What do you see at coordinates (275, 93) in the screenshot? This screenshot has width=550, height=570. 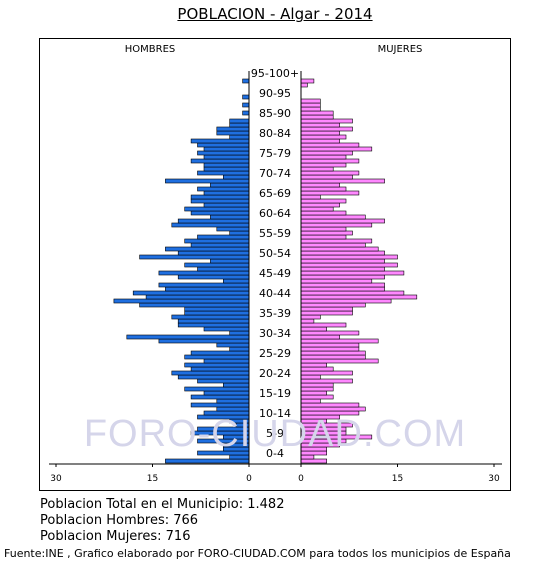 I see `age-label: 90-95` at bounding box center [275, 93].